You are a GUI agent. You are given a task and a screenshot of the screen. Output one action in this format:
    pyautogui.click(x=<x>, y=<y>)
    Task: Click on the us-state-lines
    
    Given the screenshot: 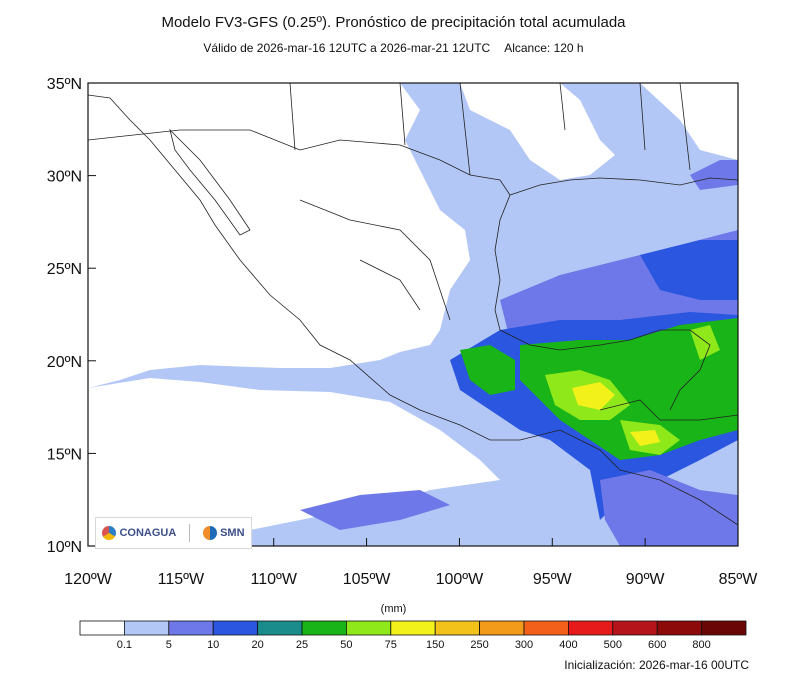 What is the action you would take?
    pyautogui.click(x=490, y=129)
    